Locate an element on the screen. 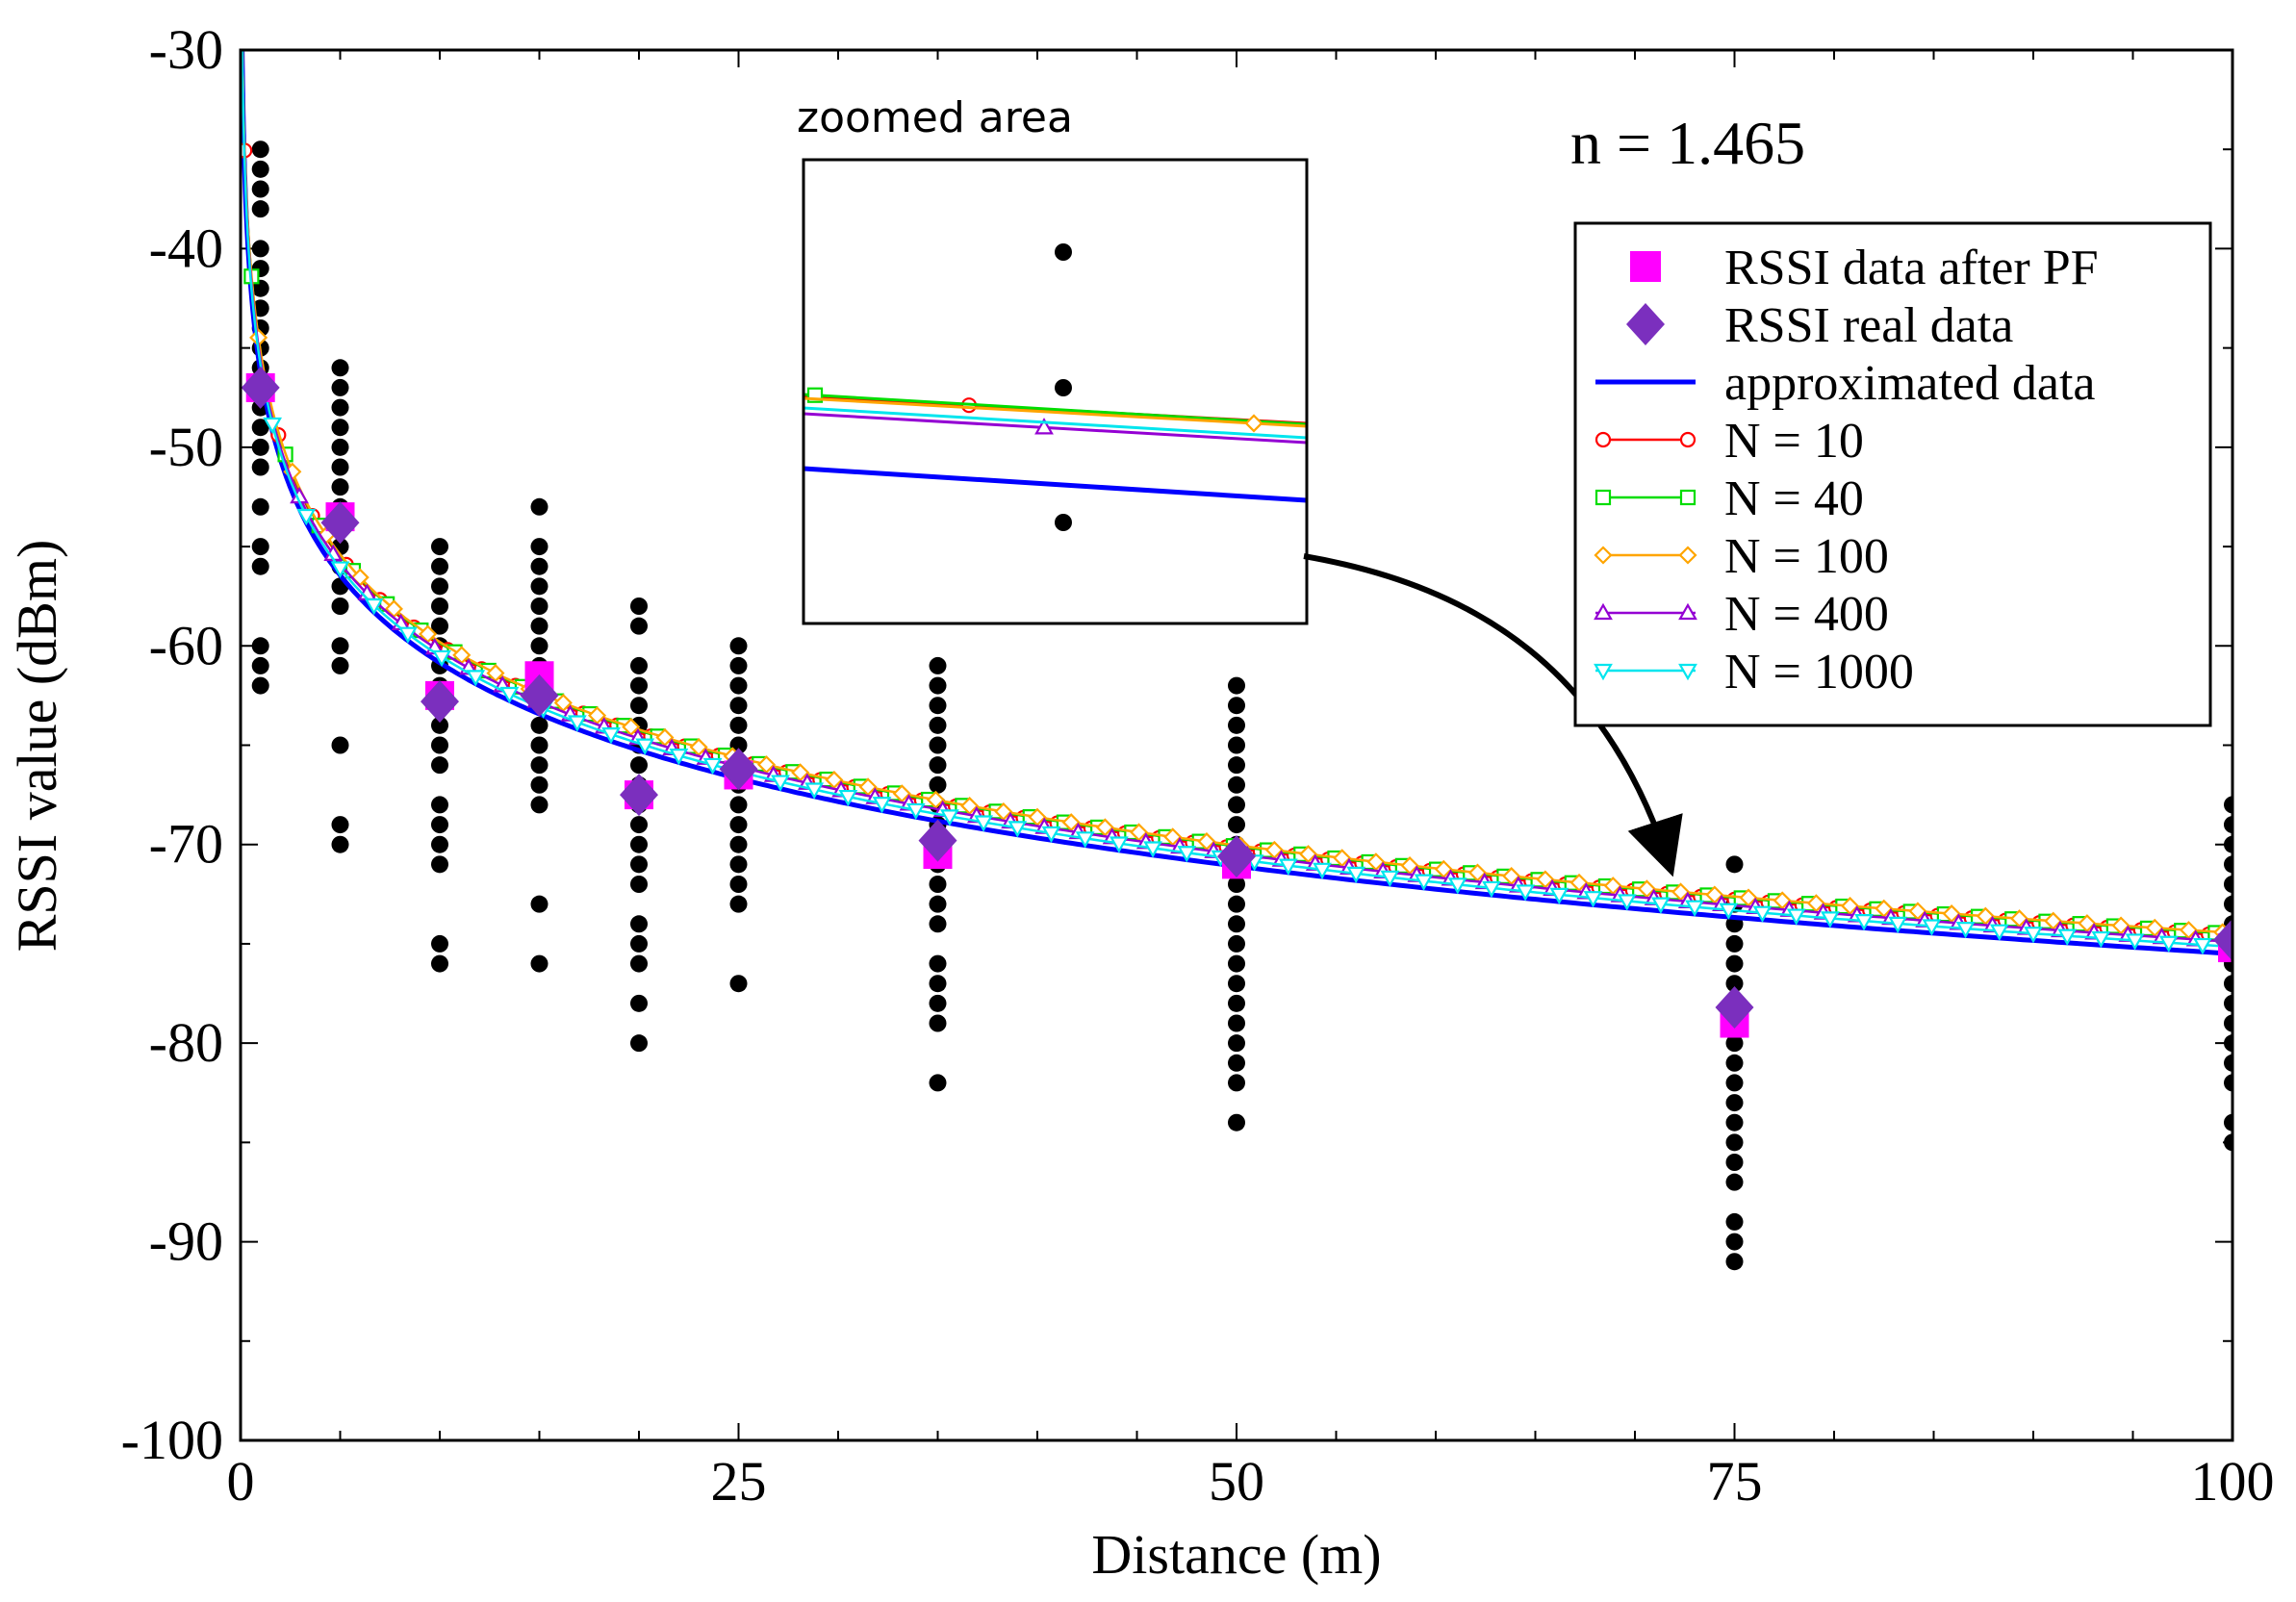  legend-label: N = 400 is located at coordinates (1807, 615).